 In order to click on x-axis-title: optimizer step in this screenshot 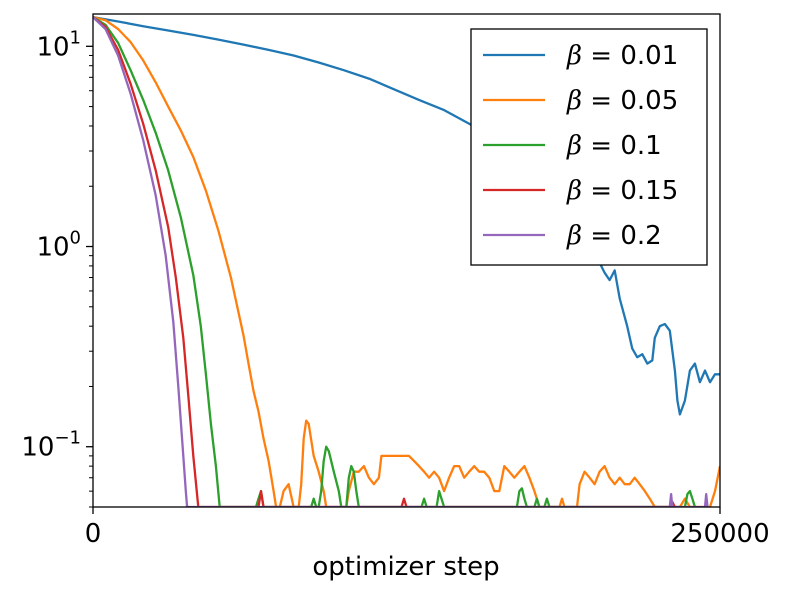, I will do `click(405, 567)`.